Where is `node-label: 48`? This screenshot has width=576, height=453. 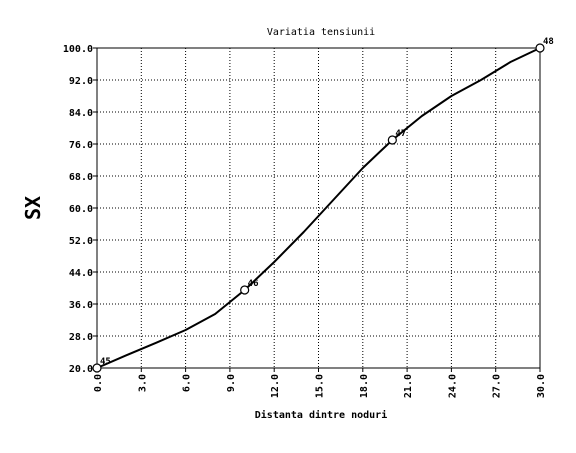
node-label: 48 is located at coordinates (548, 42).